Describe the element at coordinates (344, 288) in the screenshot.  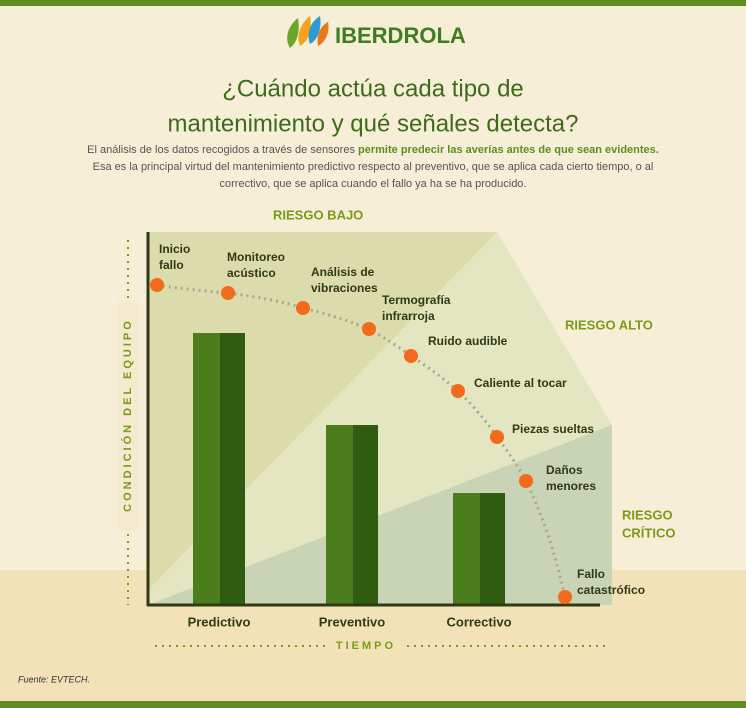
I see `signal-label: vibraciones` at that location.